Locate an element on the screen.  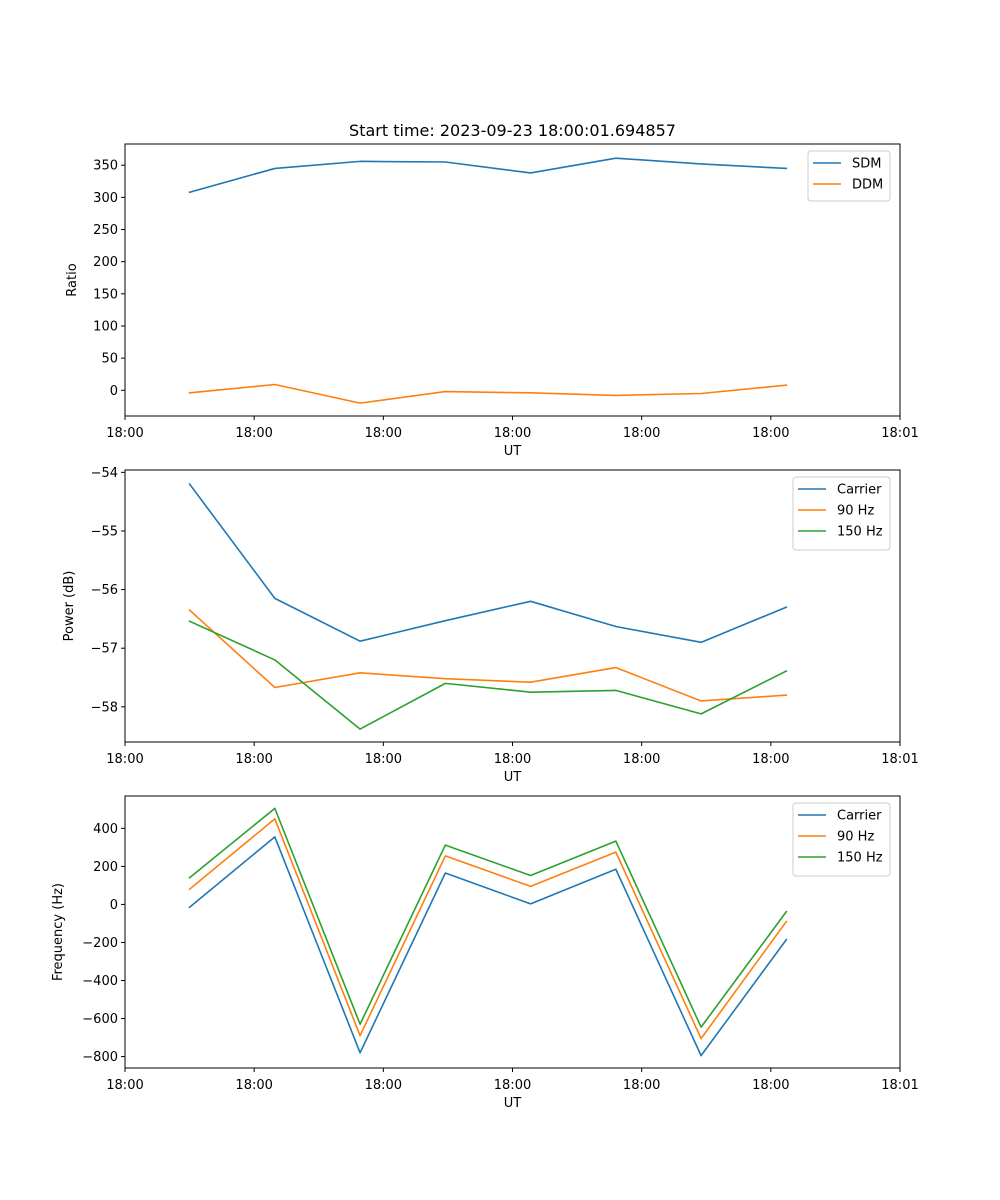
y-tick-label: 400 is located at coordinates (105, 829).